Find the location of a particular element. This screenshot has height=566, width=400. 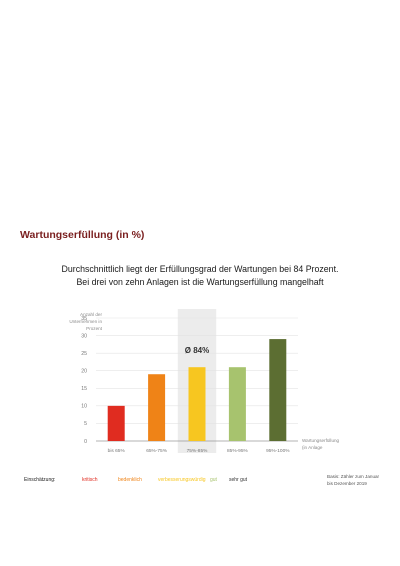

x-tick-label: 65%-75% is located at coordinates (157, 451).